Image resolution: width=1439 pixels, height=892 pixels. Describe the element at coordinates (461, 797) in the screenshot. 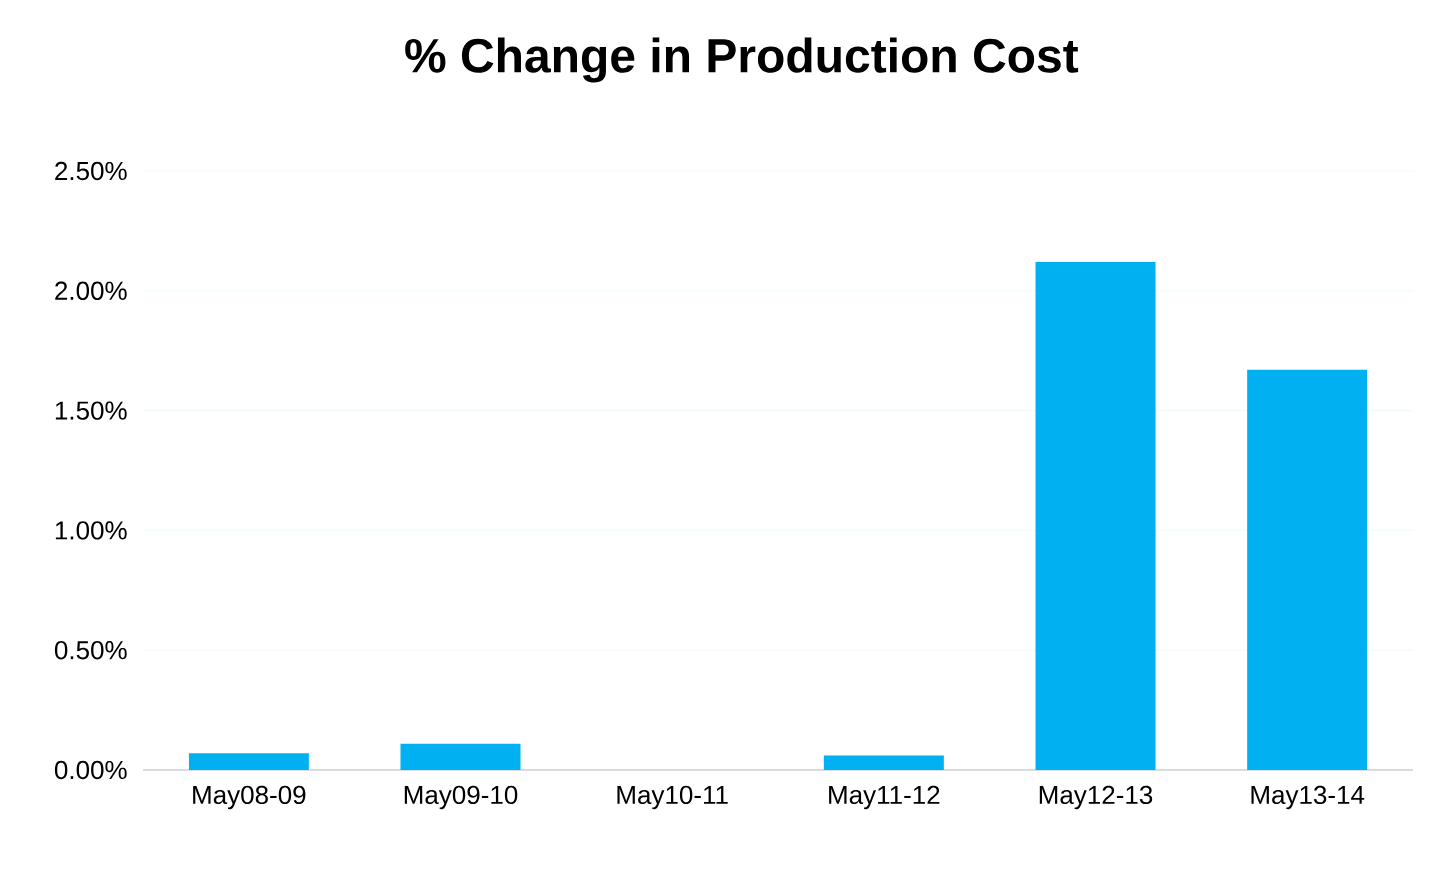

I see `x-tick-label: May09-10` at that location.